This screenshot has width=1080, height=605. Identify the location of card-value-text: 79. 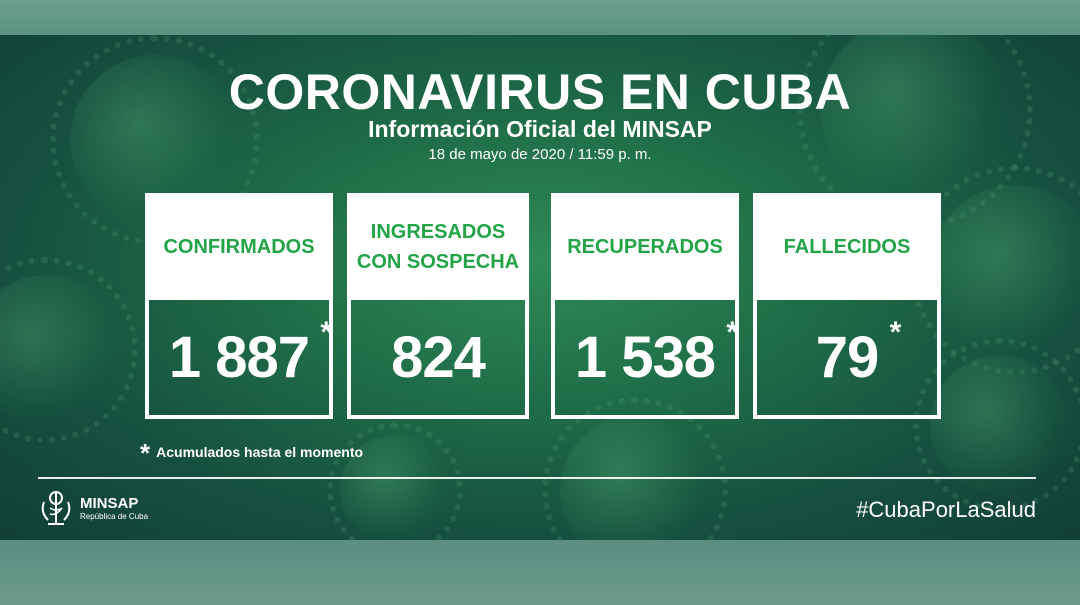
(847, 357).